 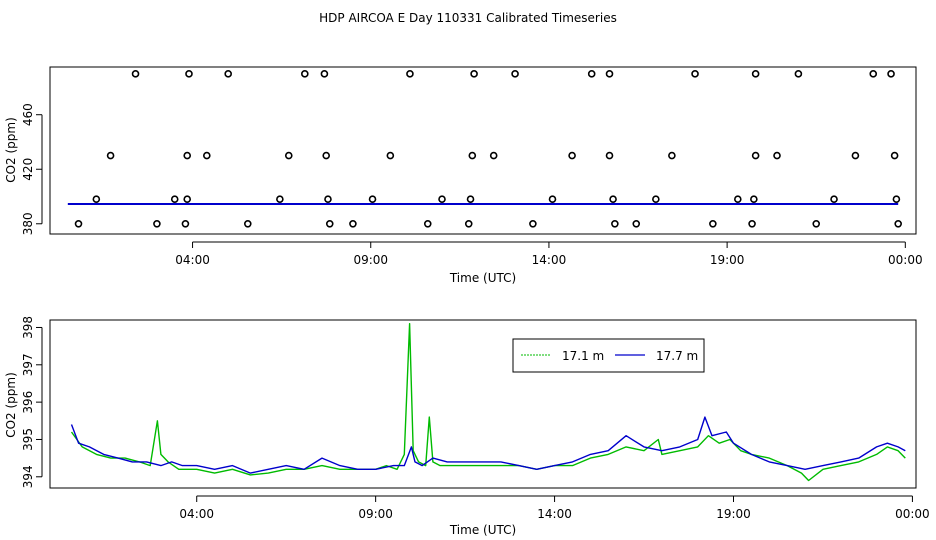 What do you see at coordinates (28, 402) in the screenshot?
I see `bottom-y-tick-label: 396` at bounding box center [28, 402].